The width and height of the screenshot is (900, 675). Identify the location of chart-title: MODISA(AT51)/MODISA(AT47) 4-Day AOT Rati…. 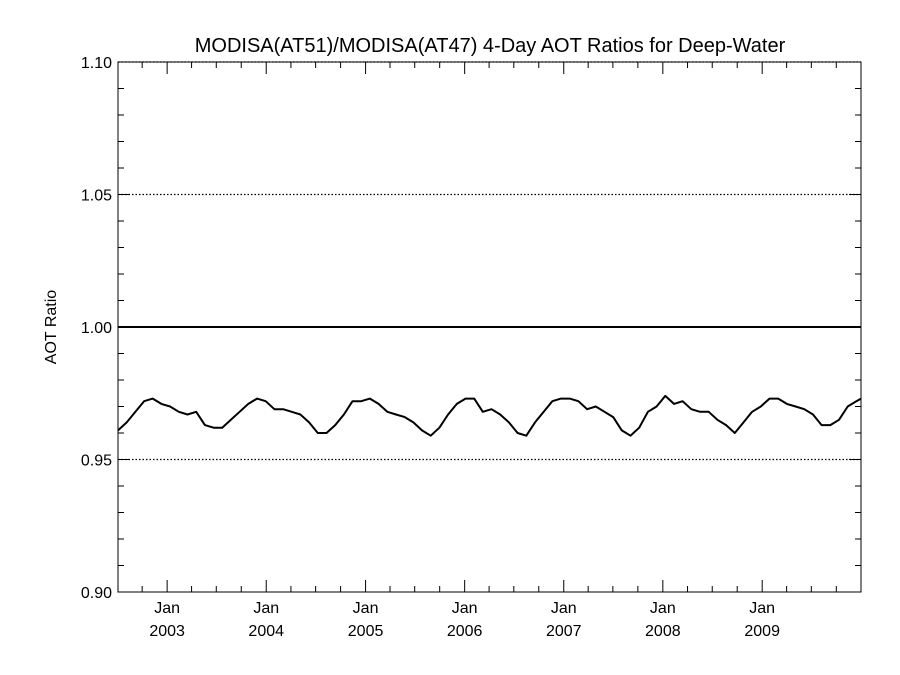
(490, 46).